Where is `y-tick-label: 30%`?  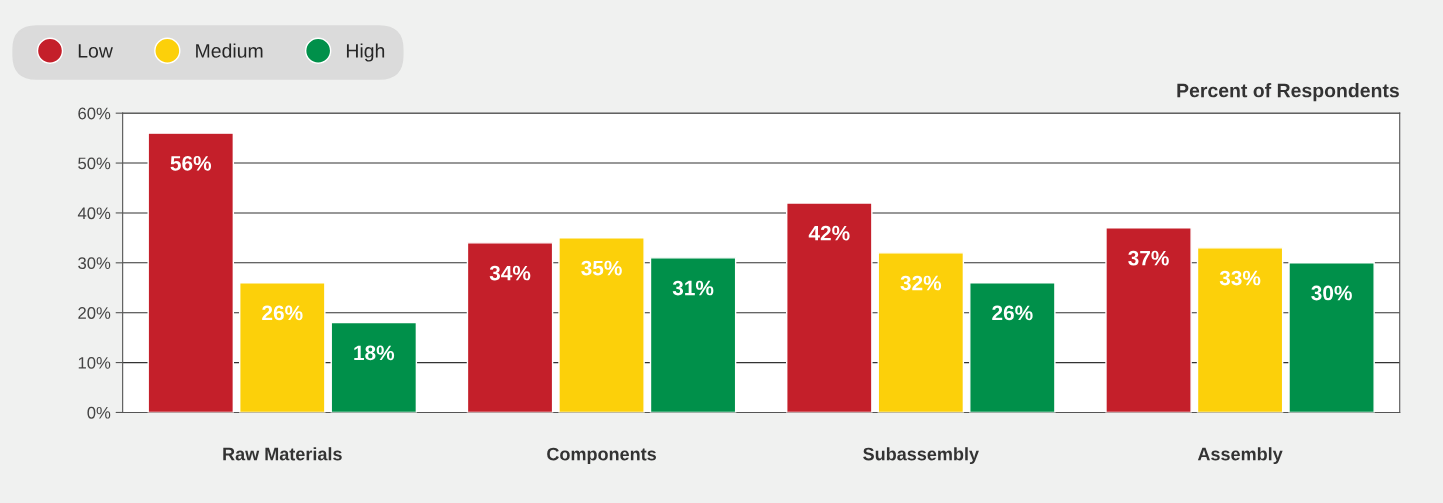
y-tick-label: 30% is located at coordinates (94, 263).